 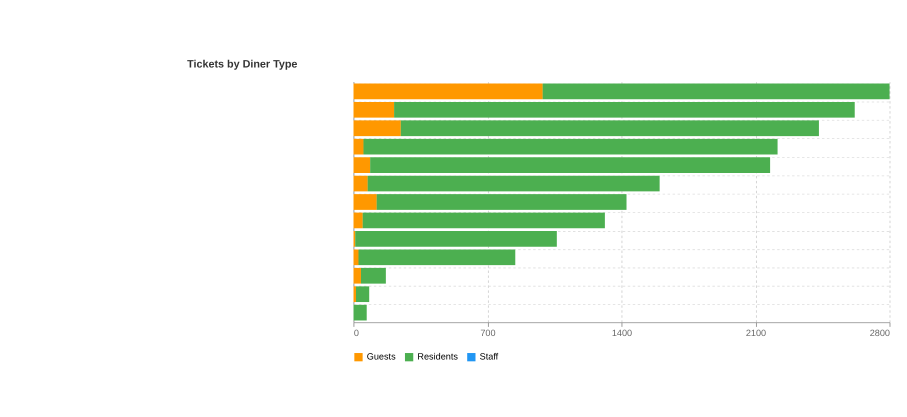 I want to click on x-tick-label: 2100, so click(x=756, y=333).